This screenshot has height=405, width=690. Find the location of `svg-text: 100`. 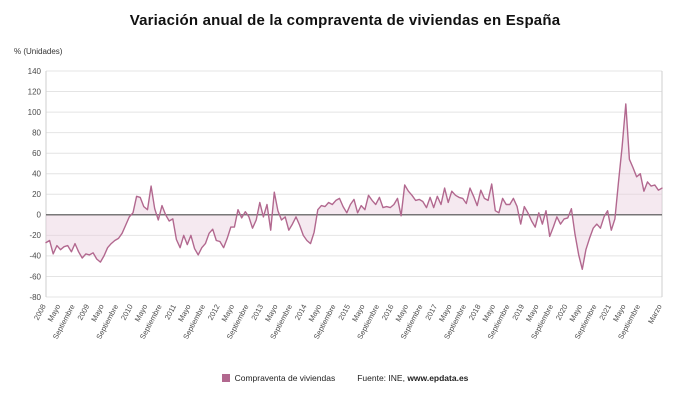

svg-text: 100 is located at coordinates (35, 112).